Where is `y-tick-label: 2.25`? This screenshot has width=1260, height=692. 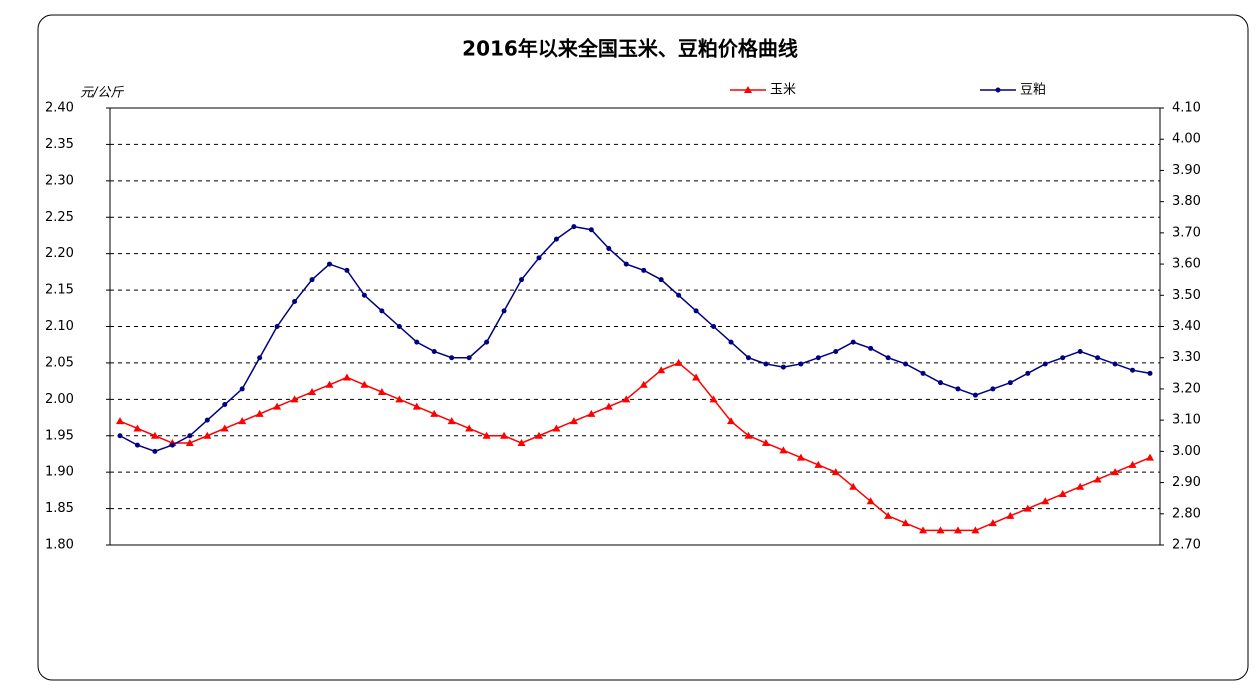 y-tick-label: 2.25 is located at coordinates (59, 217).